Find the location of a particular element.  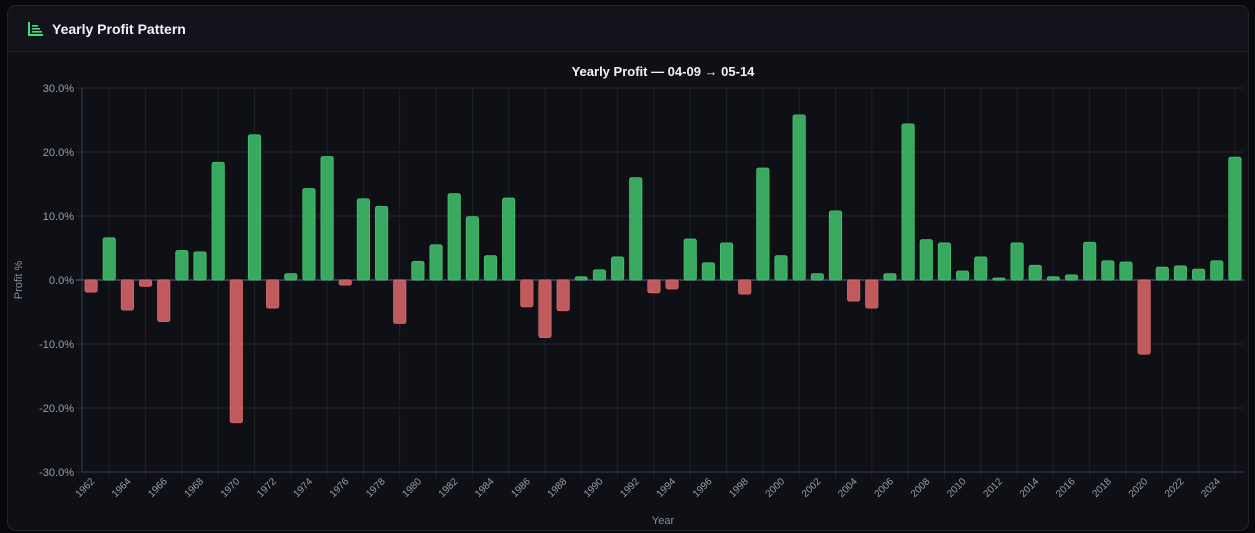

bar-1966 is located at coordinates (164, 300).